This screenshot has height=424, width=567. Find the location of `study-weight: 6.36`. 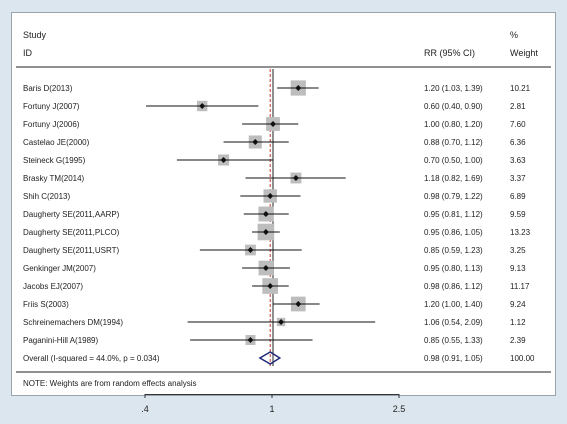

study-weight: 6.36 is located at coordinates (518, 142).